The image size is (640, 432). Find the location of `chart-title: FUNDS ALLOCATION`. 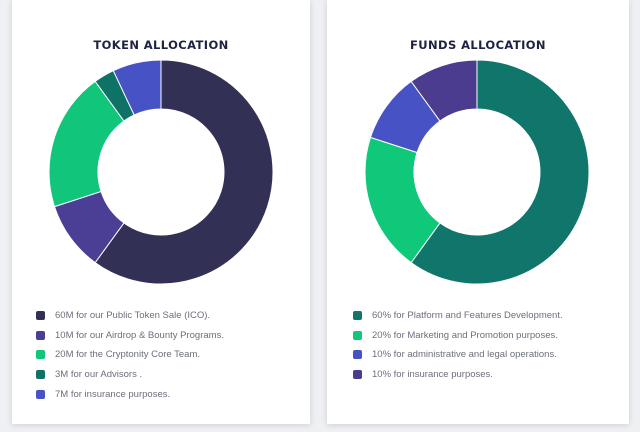

chart-title: FUNDS ALLOCATION is located at coordinates (478, 45).